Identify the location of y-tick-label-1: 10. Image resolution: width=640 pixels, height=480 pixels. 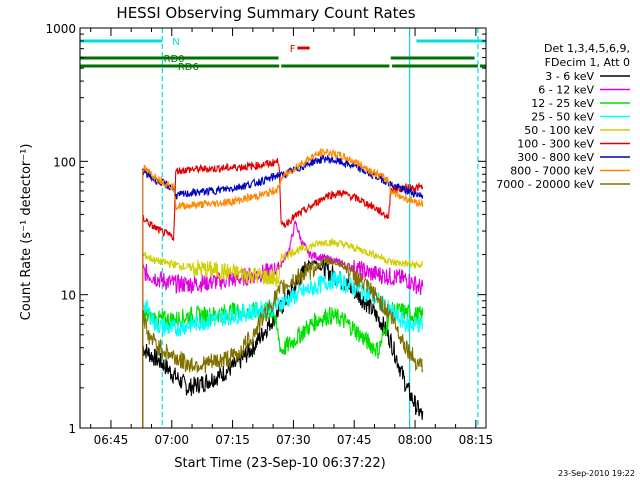
(68, 296).